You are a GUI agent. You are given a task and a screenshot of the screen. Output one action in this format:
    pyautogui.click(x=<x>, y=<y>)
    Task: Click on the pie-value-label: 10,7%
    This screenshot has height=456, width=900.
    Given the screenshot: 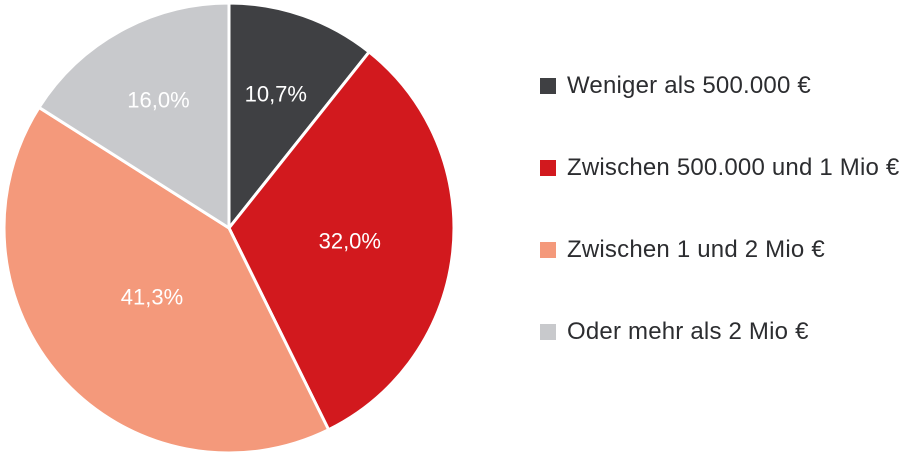 What is the action you would take?
    pyautogui.click(x=276, y=94)
    